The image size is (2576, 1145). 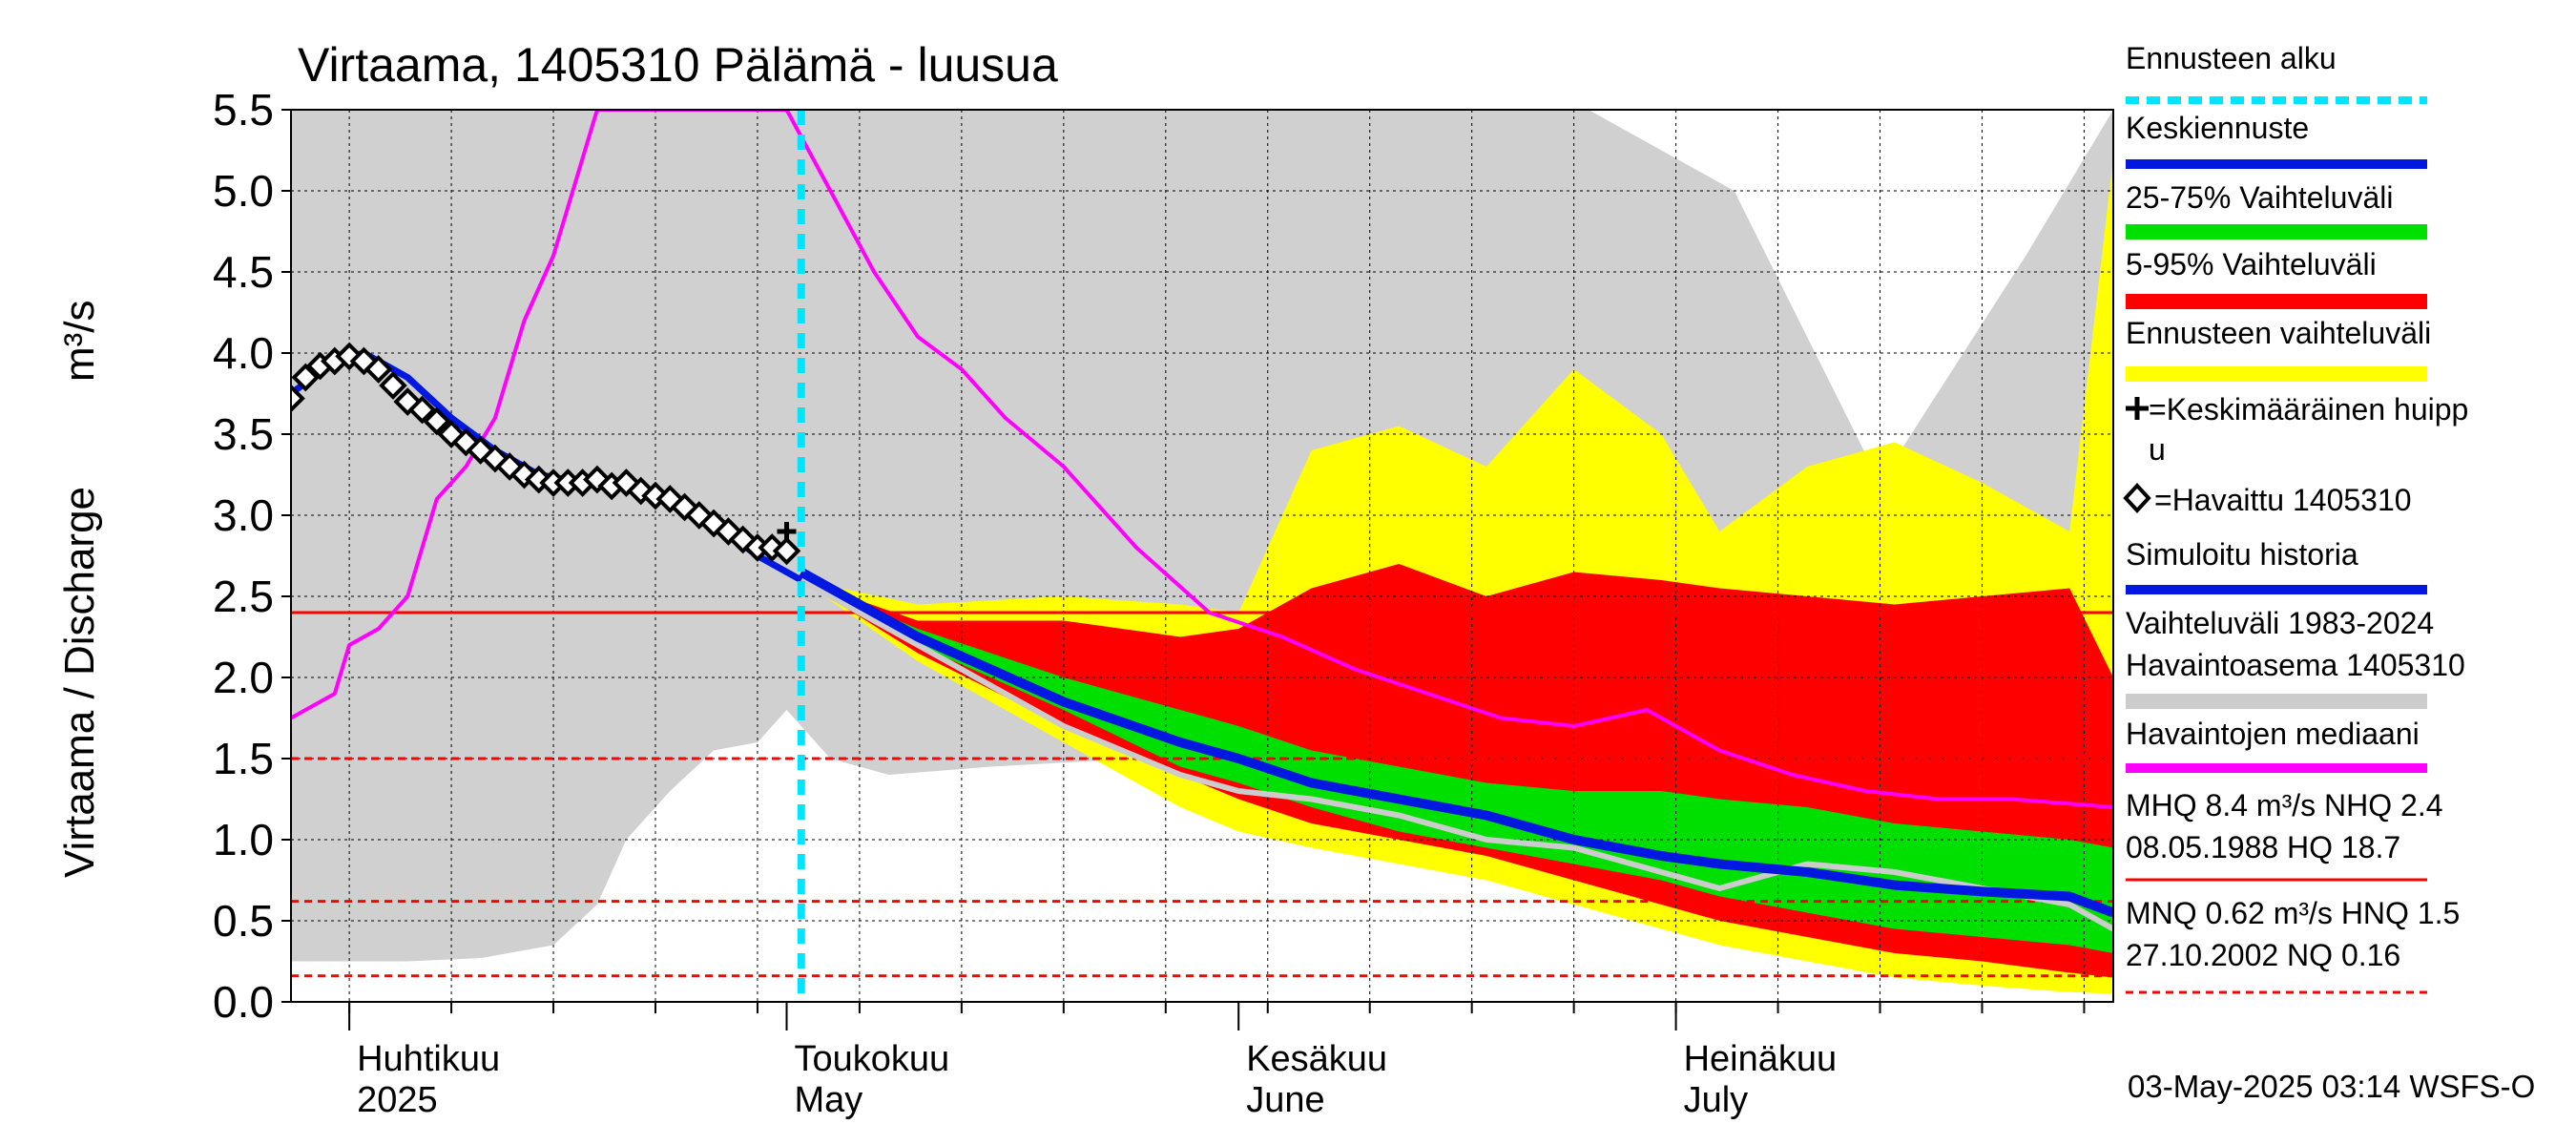 I want to click on x-month-label-fi: Kesäkuu, so click(x=1316, y=1059).